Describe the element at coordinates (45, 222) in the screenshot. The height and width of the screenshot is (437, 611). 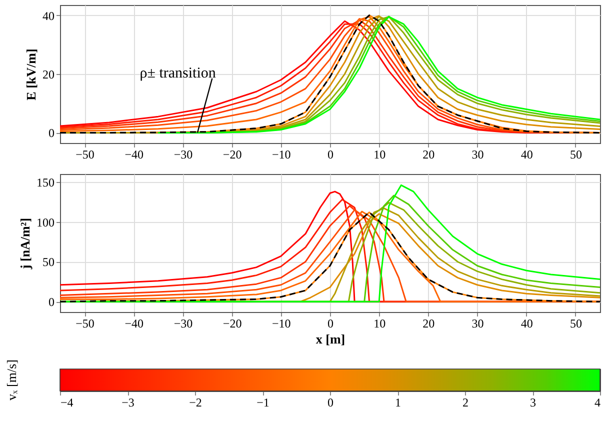
I see `y-tick-label: 100` at that location.